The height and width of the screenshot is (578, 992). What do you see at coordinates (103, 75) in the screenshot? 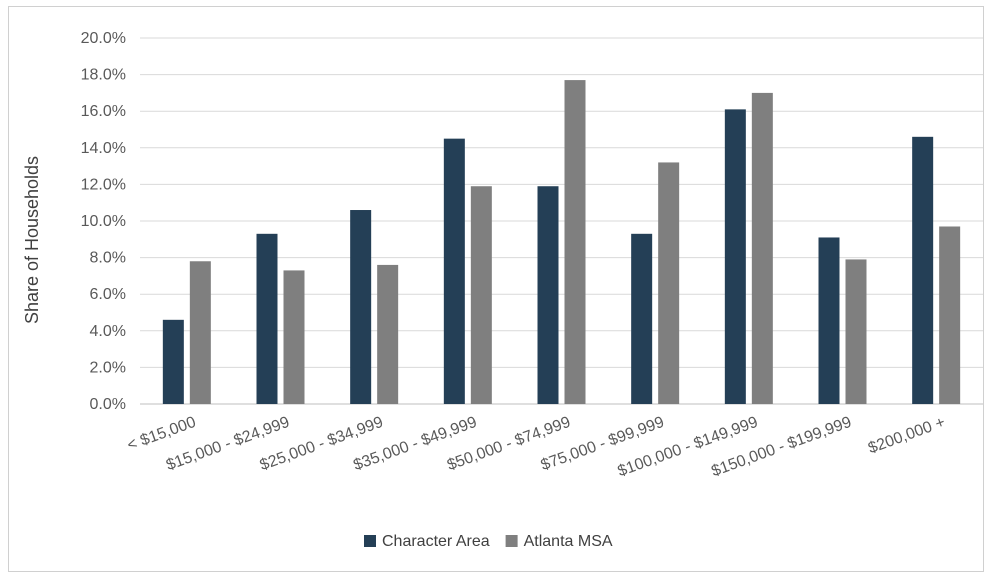
I see `y-tick-label: 18.0%` at bounding box center [103, 75].